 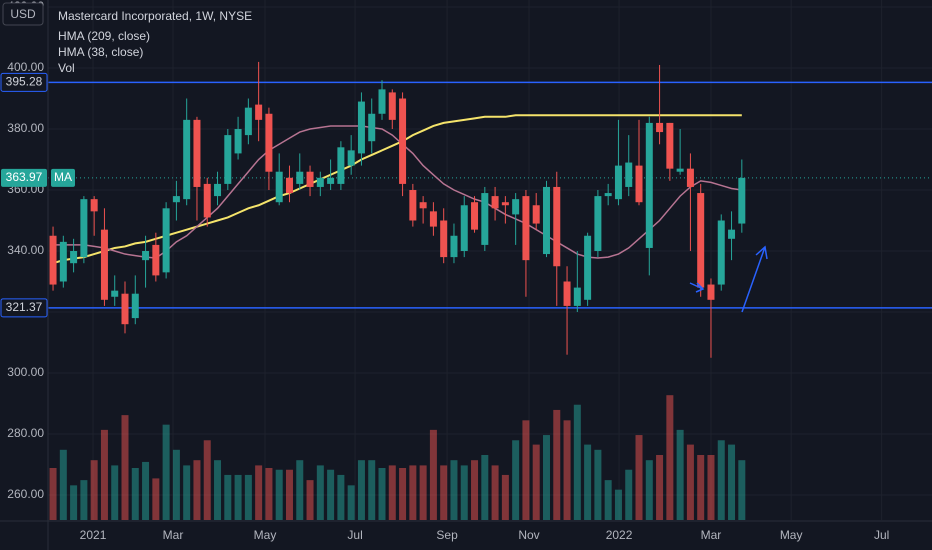 I want to click on y-tick-label: 260.00, so click(x=25, y=494).